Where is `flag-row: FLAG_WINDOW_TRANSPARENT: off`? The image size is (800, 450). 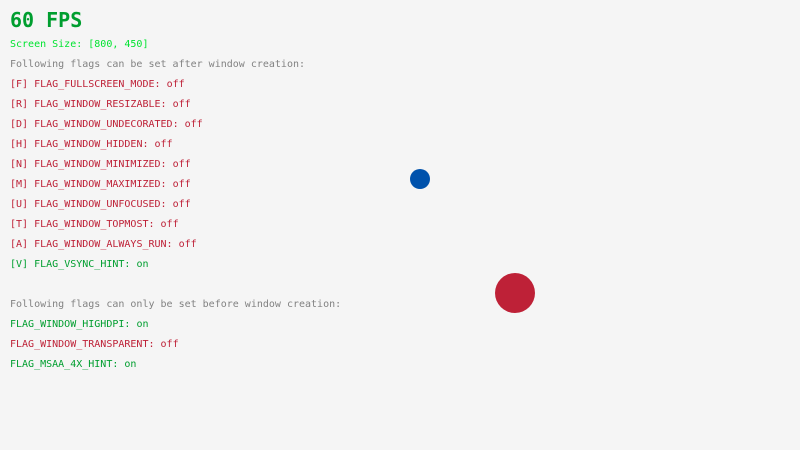
flag-row: FLAG_WINDOW_TRANSPARENT: off is located at coordinates (94, 344).